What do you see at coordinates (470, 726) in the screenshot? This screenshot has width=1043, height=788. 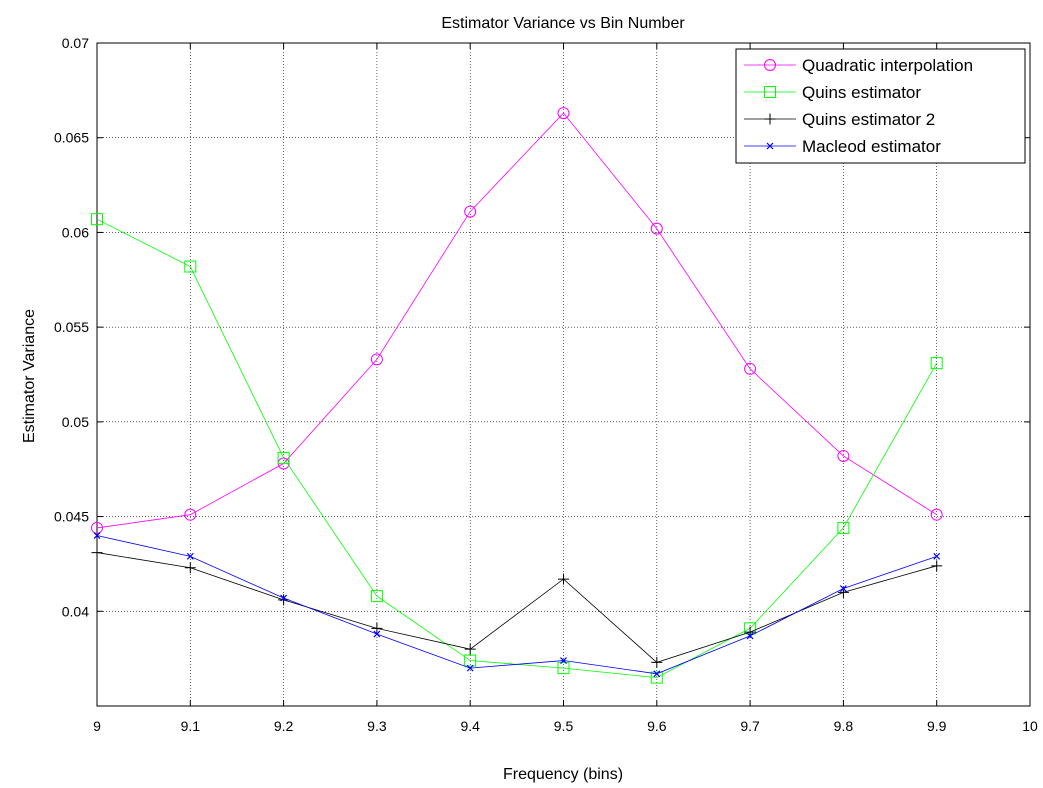 I see `x-tick-label: 9.4` at bounding box center [470, 726].